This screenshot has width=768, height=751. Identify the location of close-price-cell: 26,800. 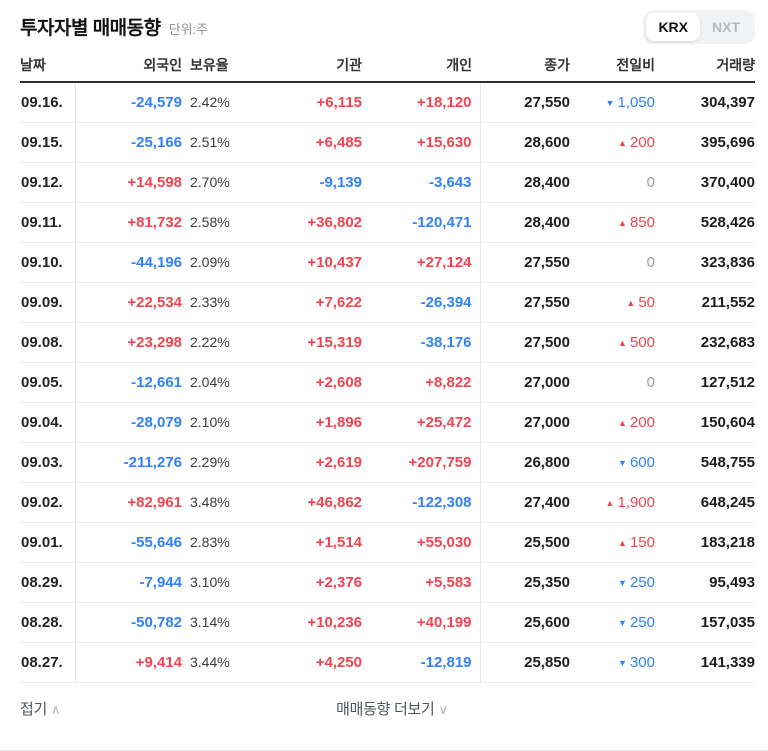
(527, 462).